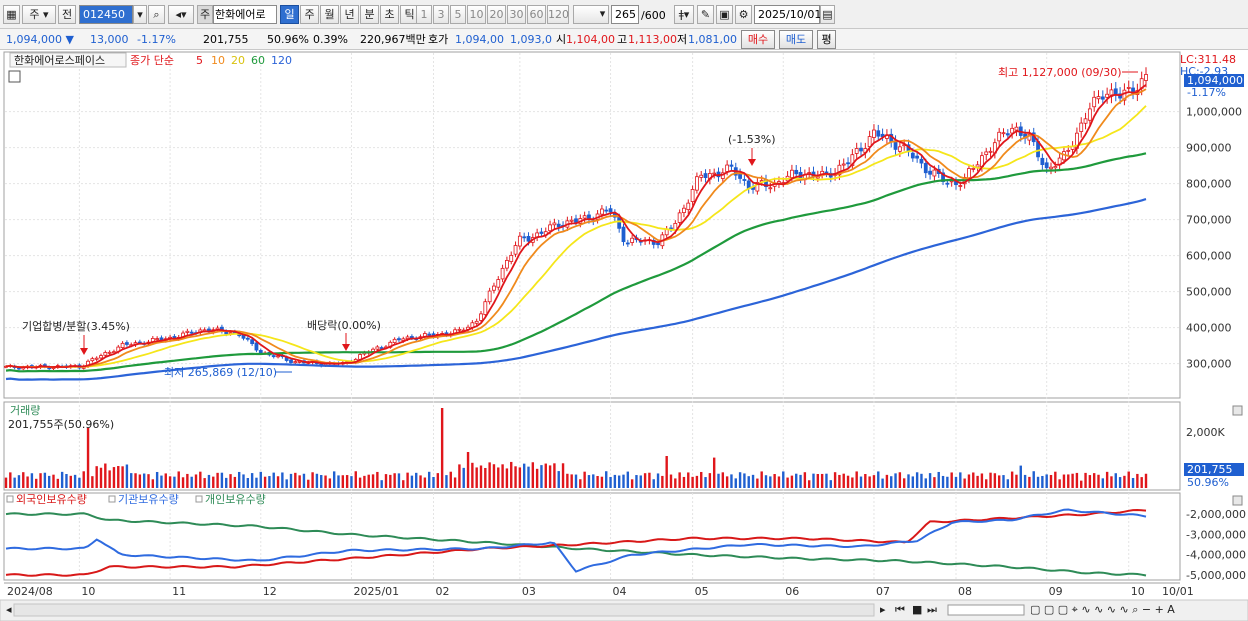 The image size is (1248, 621). What do you see at coordinates (309, 14) in the screenshot?
I see `period-button-1: 주` at bounding box center [309, 14].